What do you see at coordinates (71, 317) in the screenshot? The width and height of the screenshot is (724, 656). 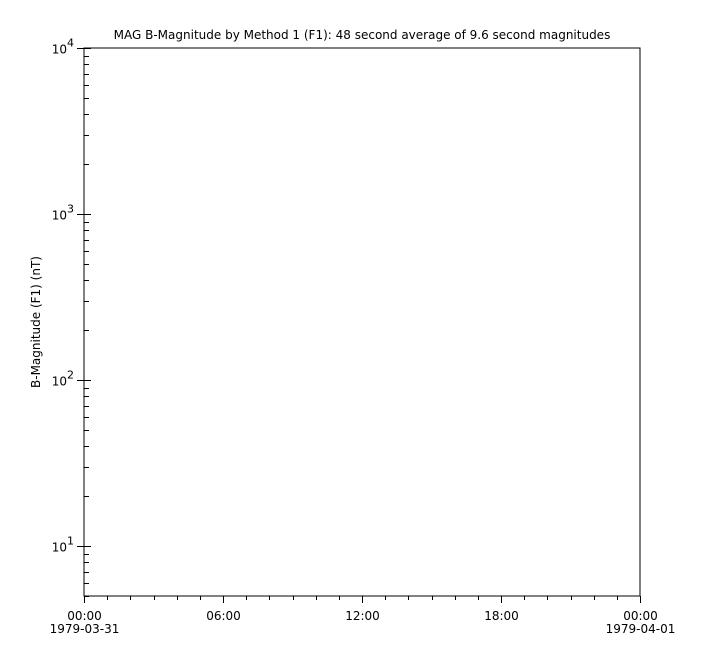 I see `y-axis: 10¹ 10² 10³ 10⁴` at bounding box center [71, 317].